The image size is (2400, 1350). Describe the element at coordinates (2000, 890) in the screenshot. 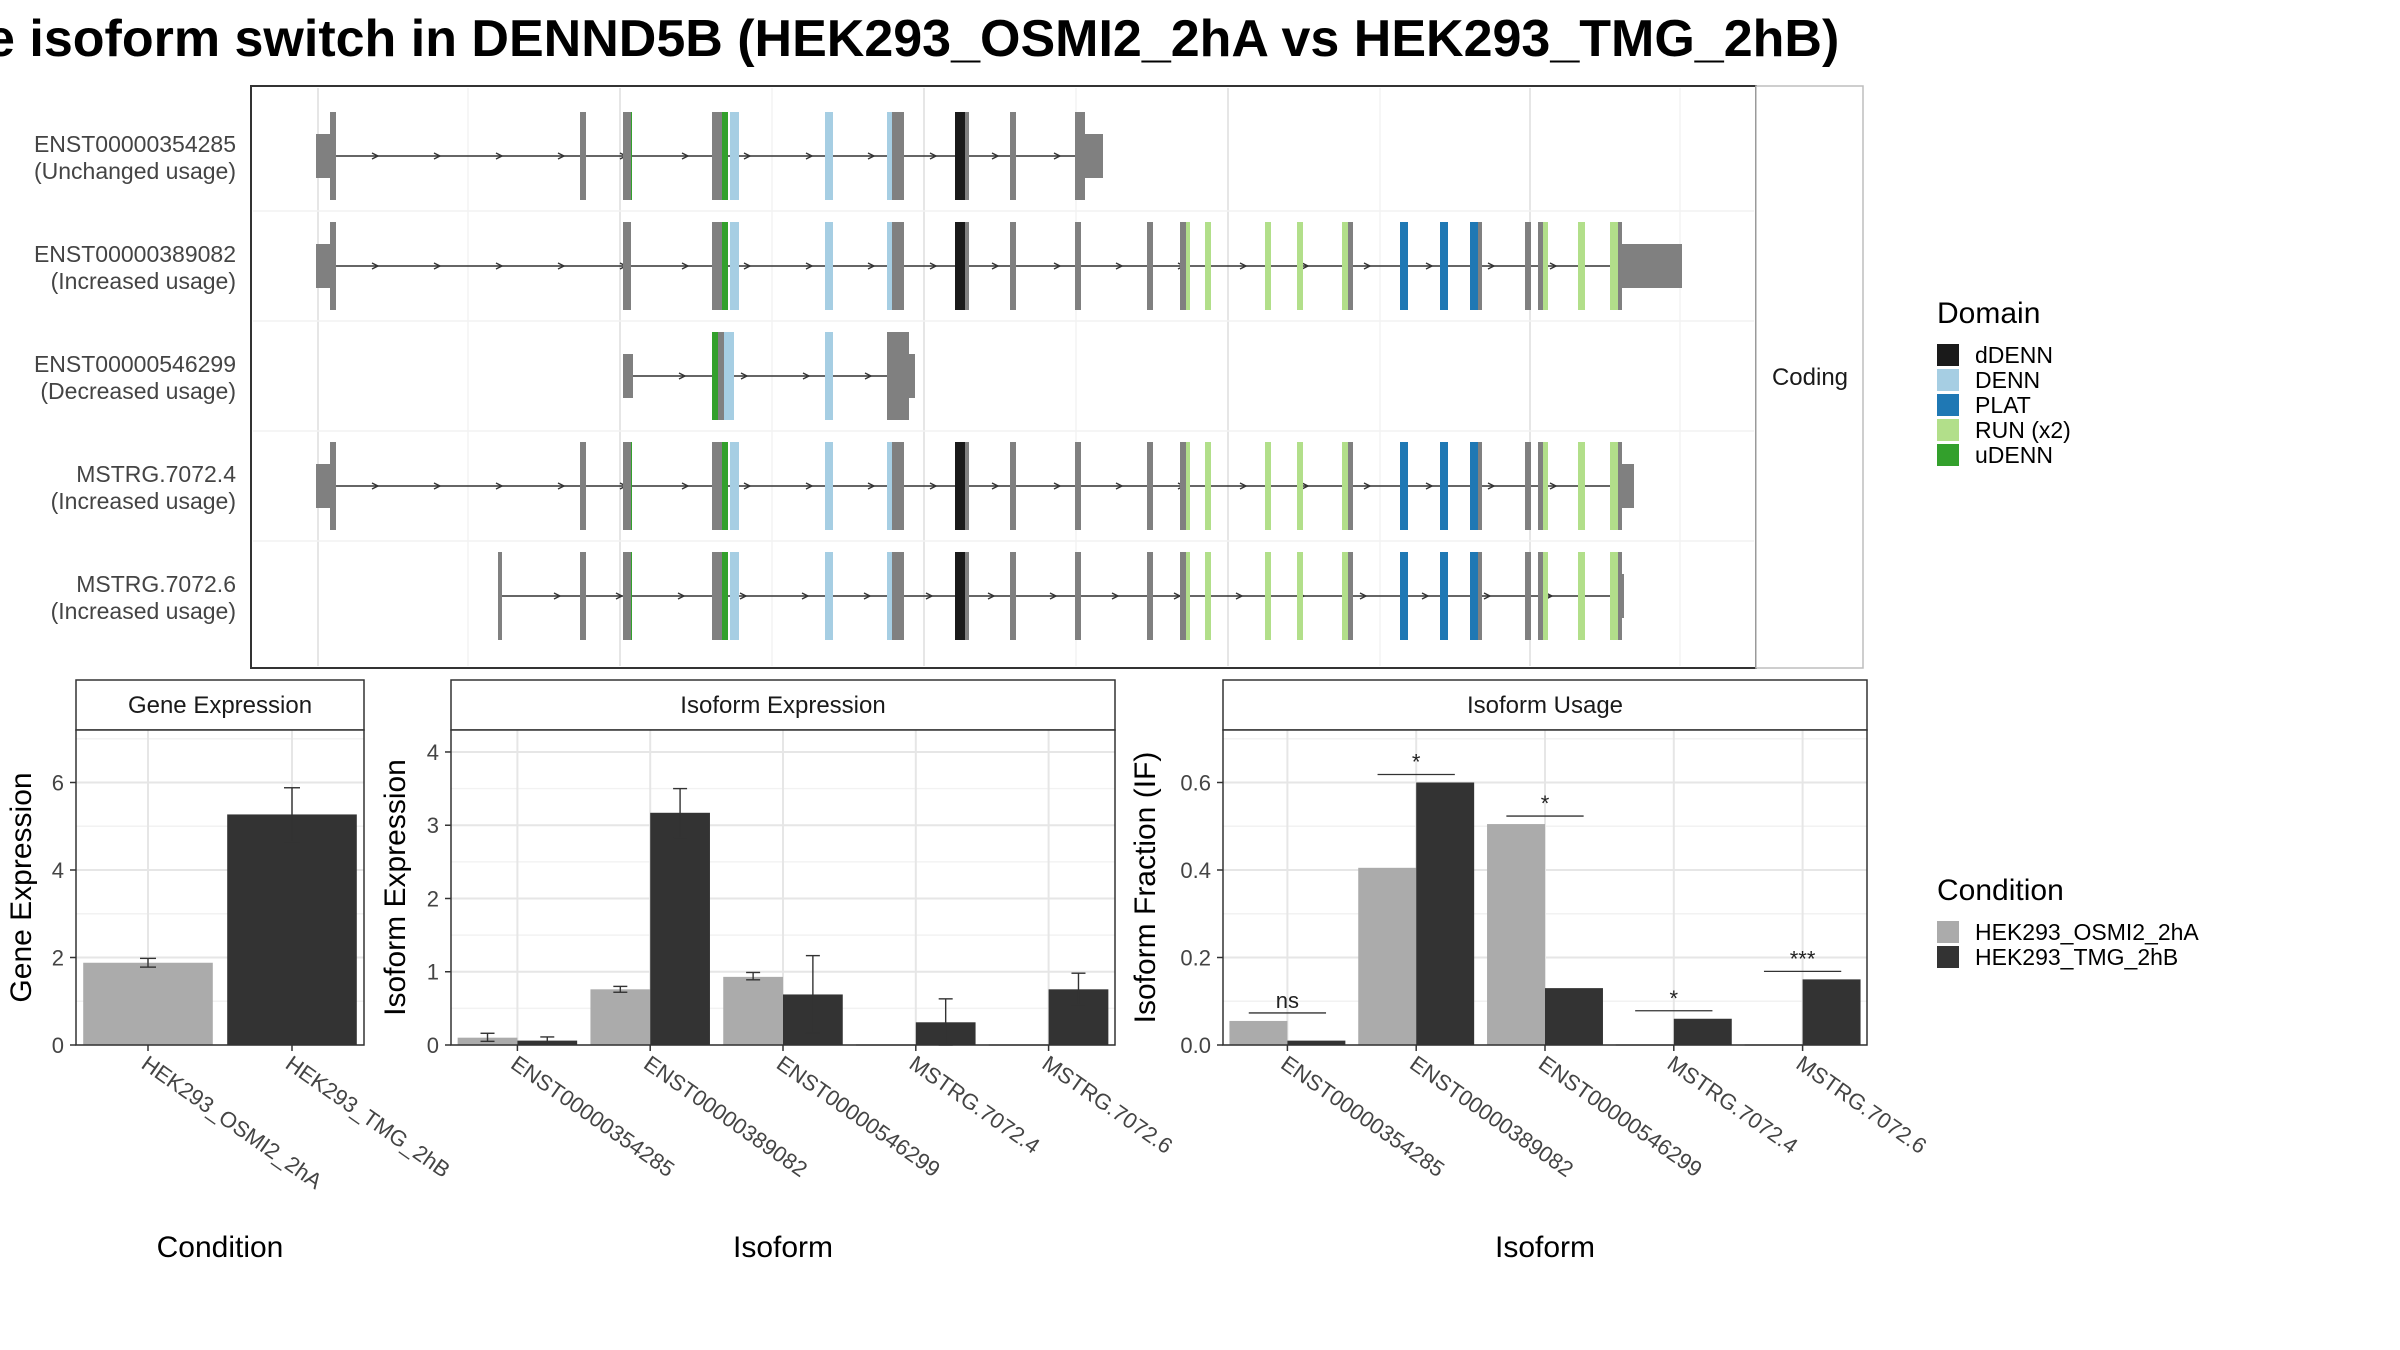

I see `legend-condition-title: Condition` at that location.